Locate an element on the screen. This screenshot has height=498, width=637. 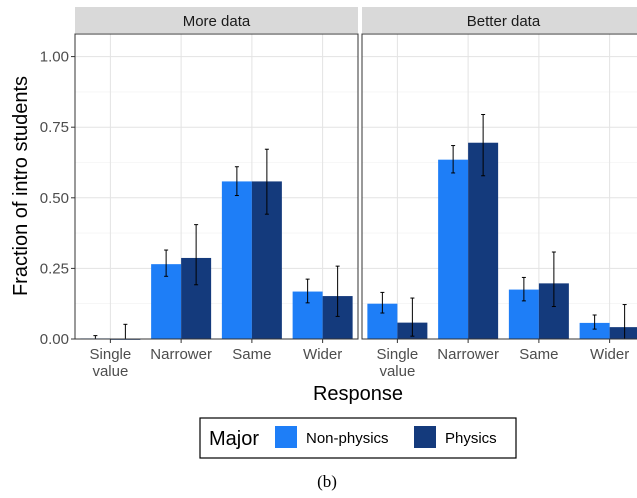
legend: Major Non-physics Physics is located at coordinates (358, 438).